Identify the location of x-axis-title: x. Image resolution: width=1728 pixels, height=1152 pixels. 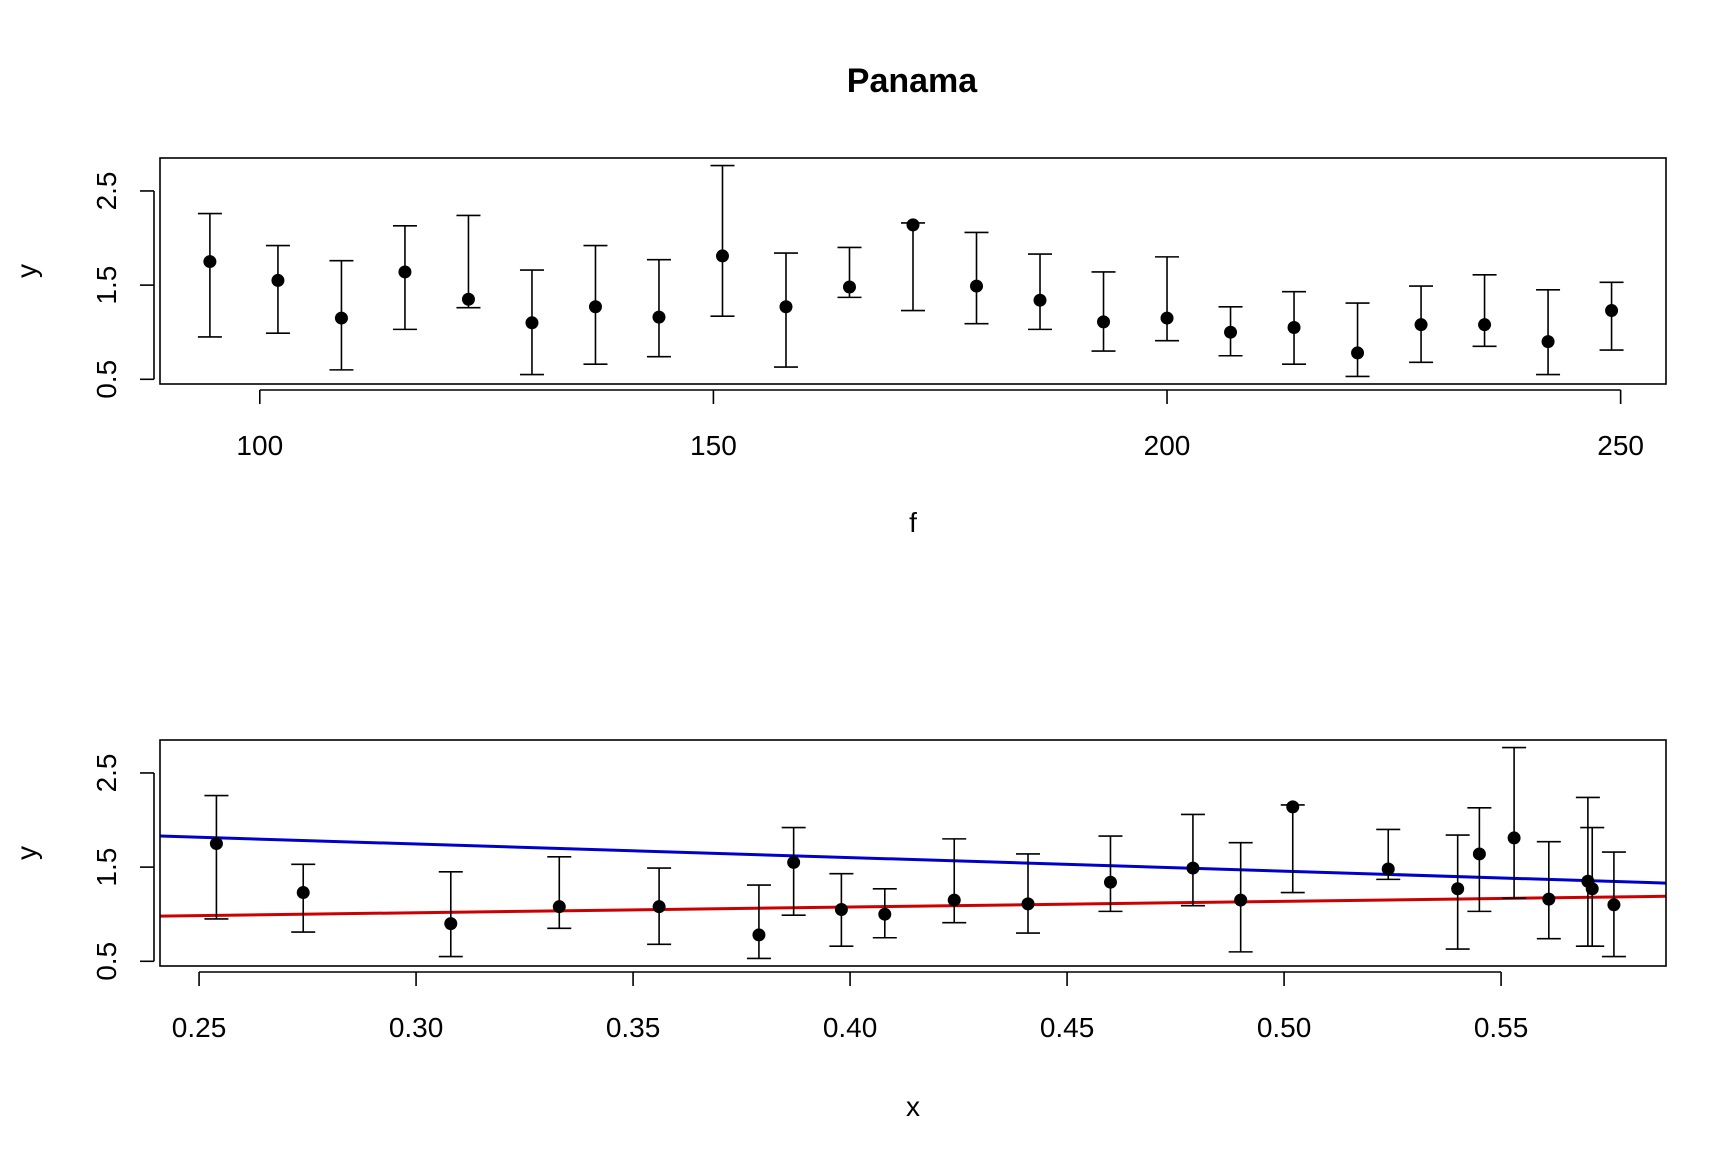
(913, 1106).